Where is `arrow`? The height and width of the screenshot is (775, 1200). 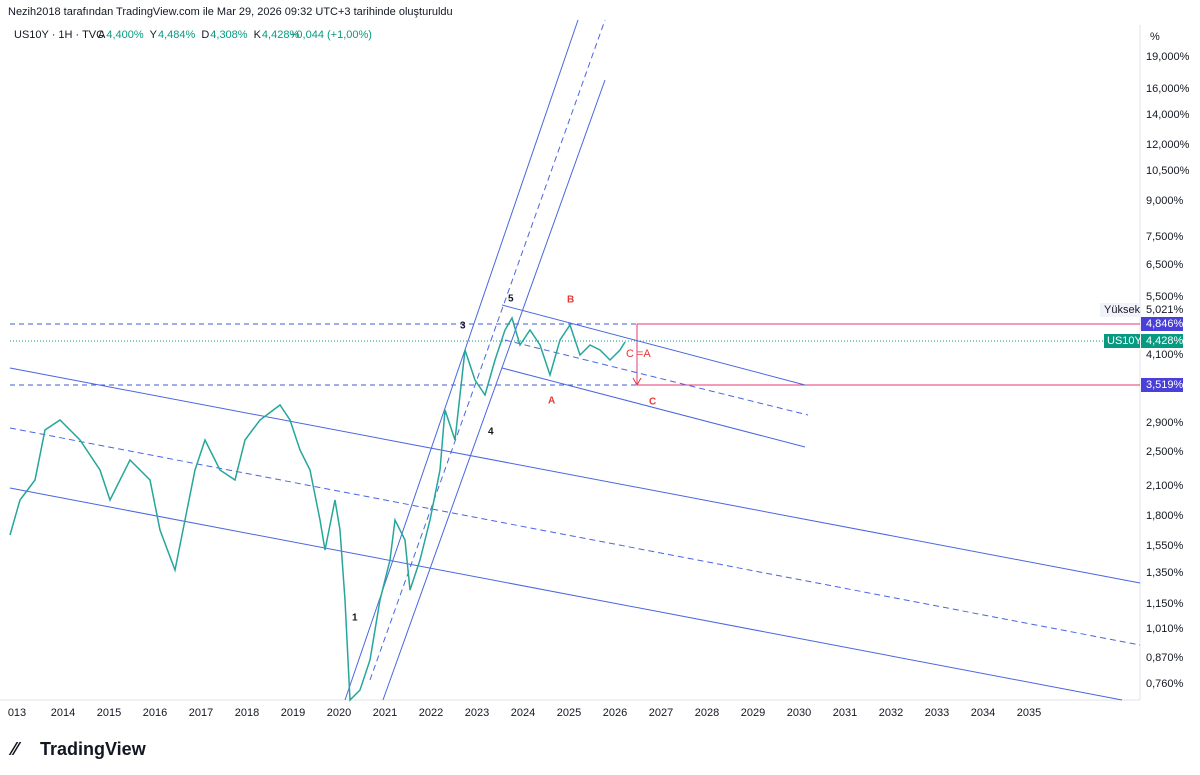
arrow is located at coordinates (637, 382).